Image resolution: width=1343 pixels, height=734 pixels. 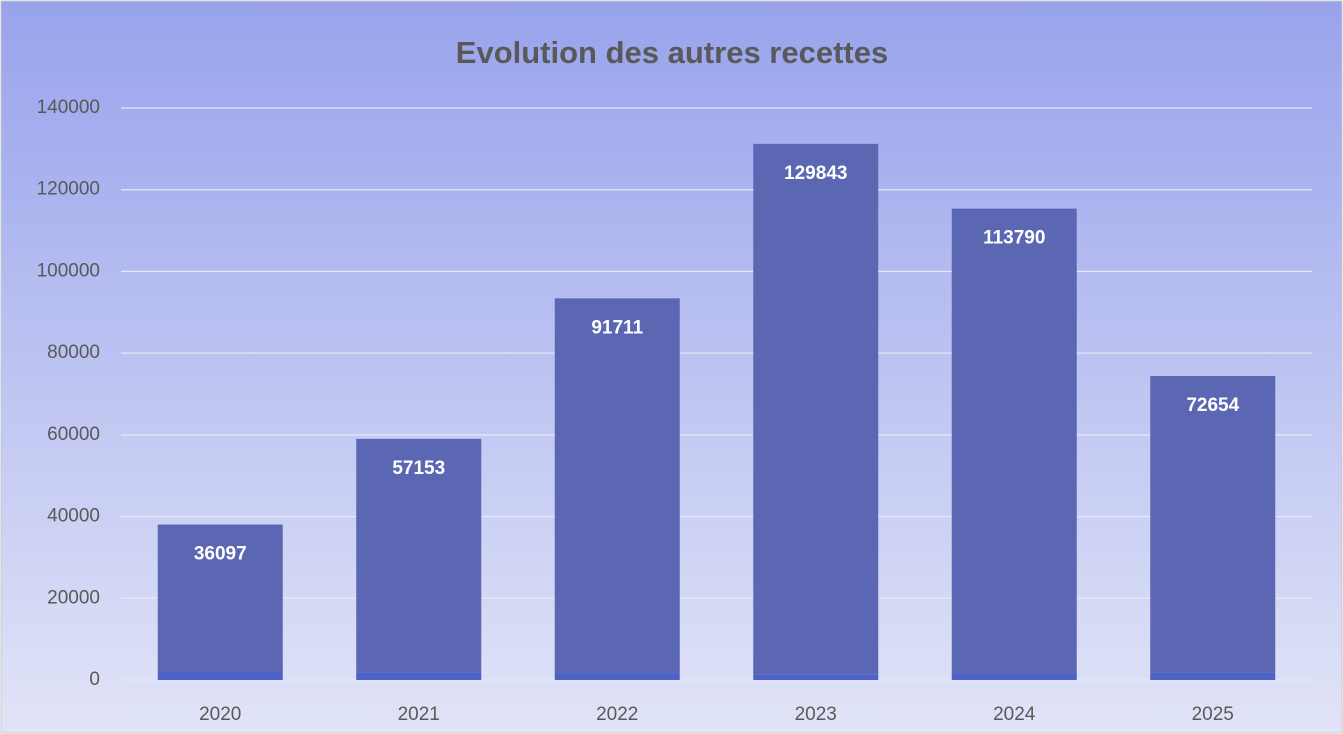 What do you see at coordinates (73, 434) in the screenshot?
I see `y-tick-label: 60000` at bounding box center [73, 434].